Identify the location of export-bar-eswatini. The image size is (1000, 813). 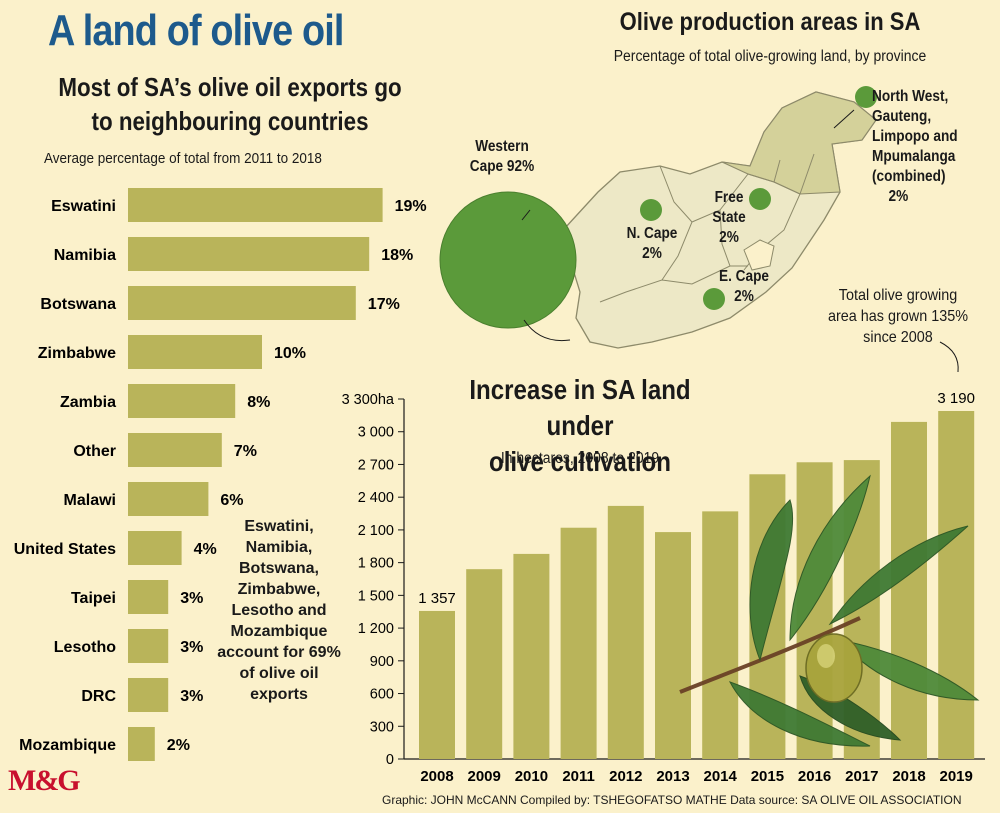
(255, 205).